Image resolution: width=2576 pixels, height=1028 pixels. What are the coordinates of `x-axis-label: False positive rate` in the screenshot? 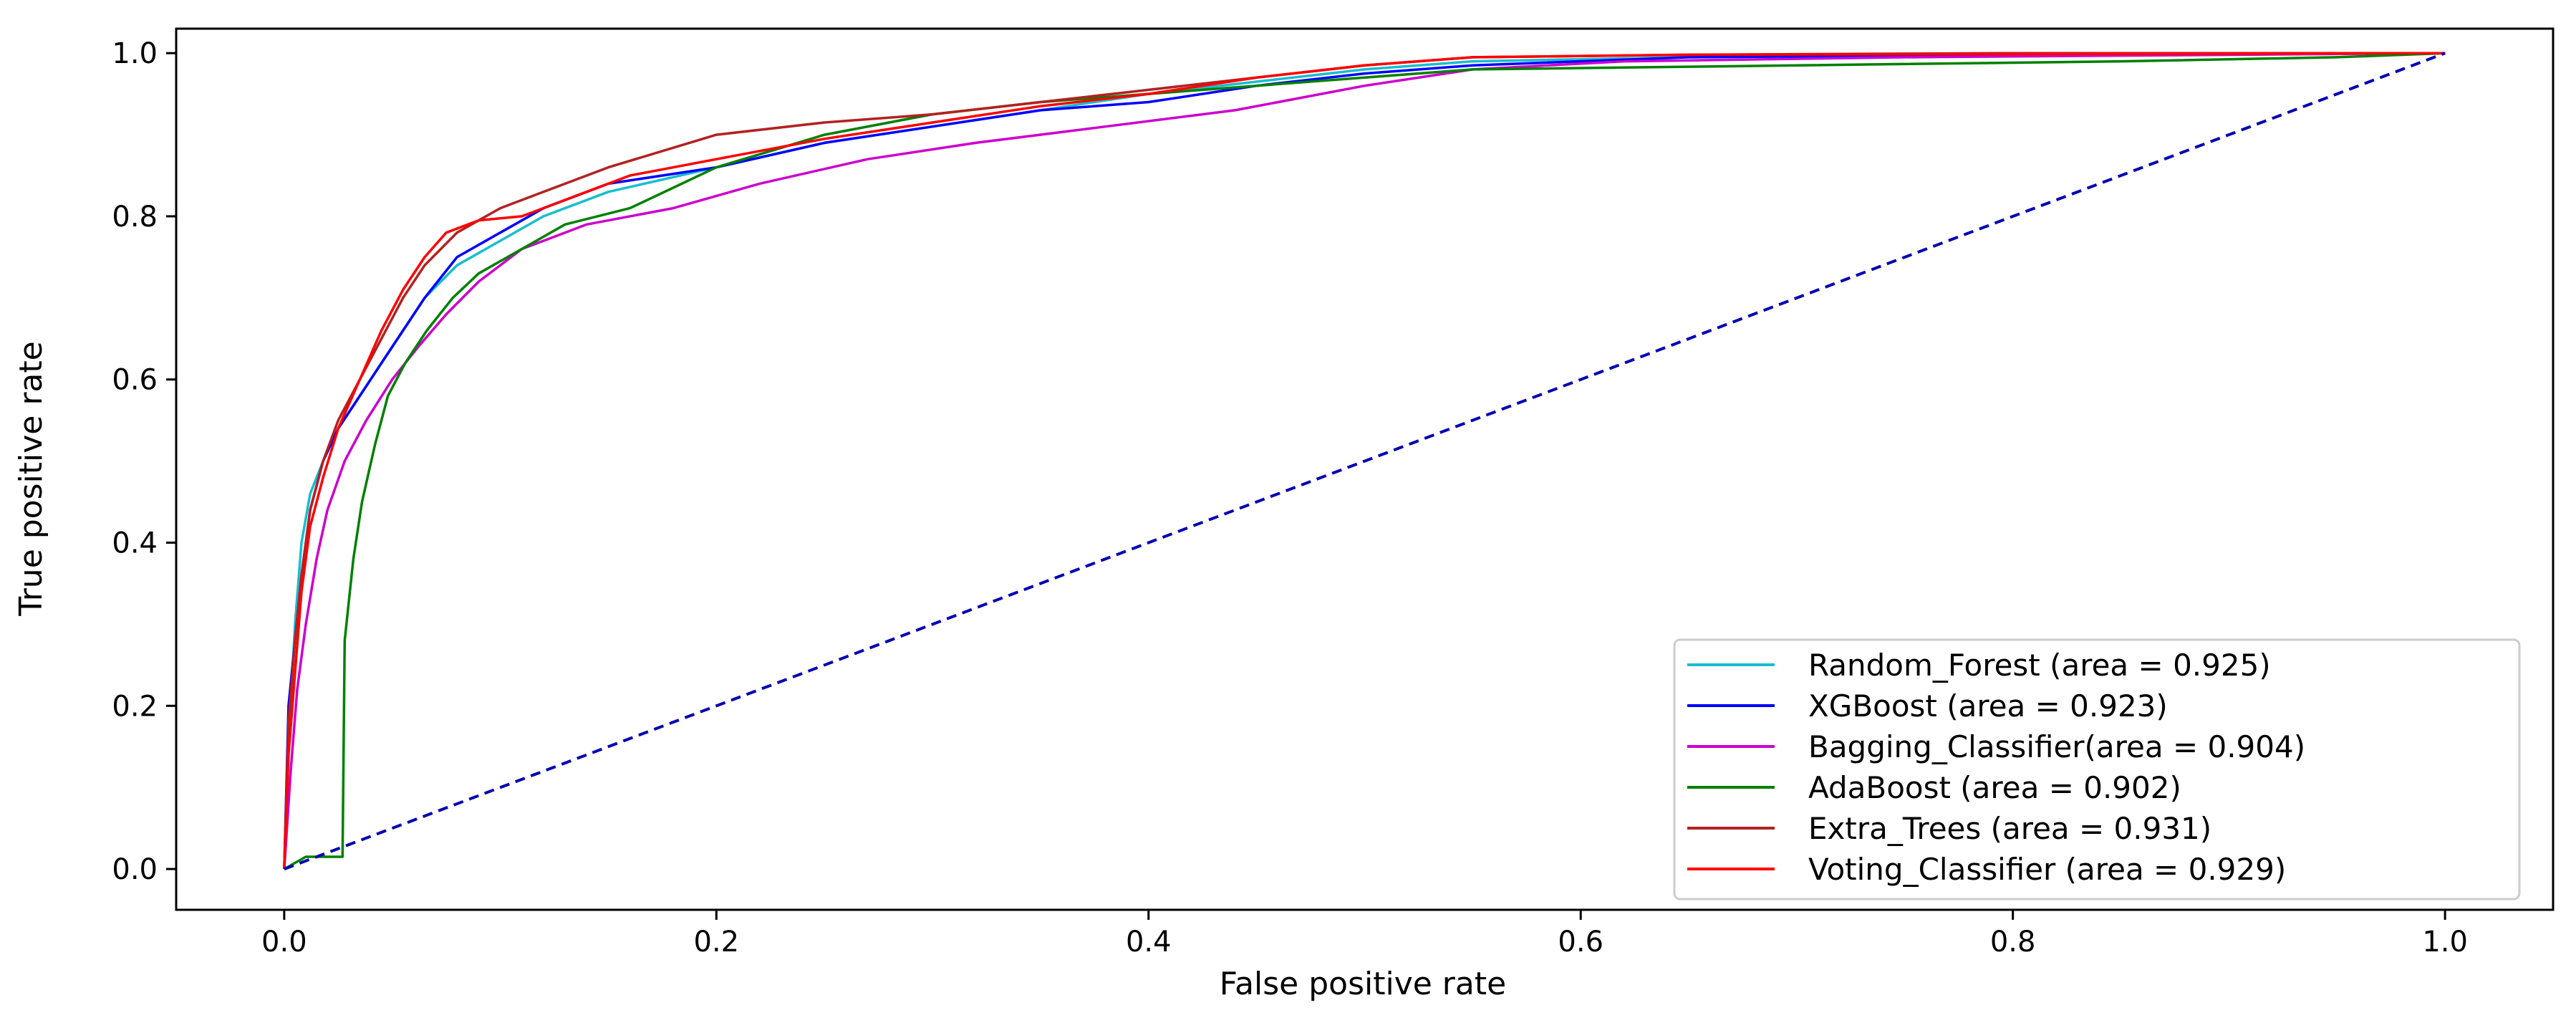 It's located at (1363, 984).